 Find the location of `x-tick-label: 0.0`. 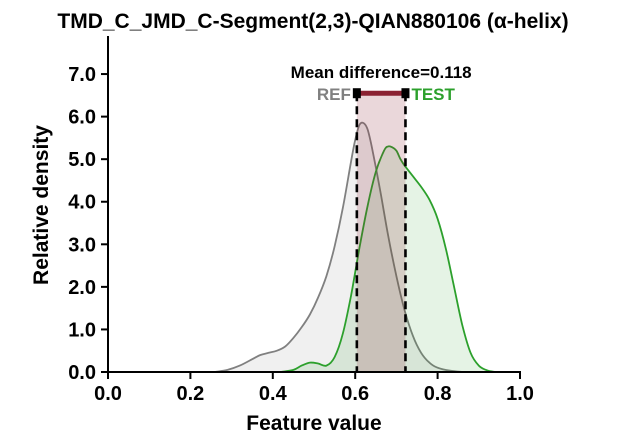

x-tick-label: 0.0 is located at coordinates (108, 394).